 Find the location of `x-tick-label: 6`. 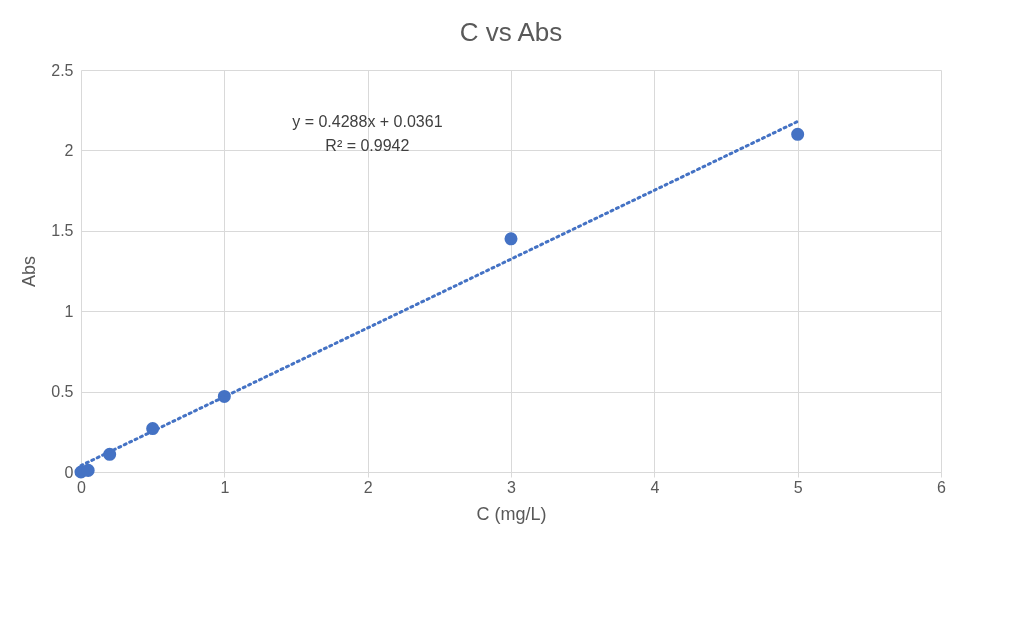

x-tick-label: 6 is located at coordinates (942, 487).